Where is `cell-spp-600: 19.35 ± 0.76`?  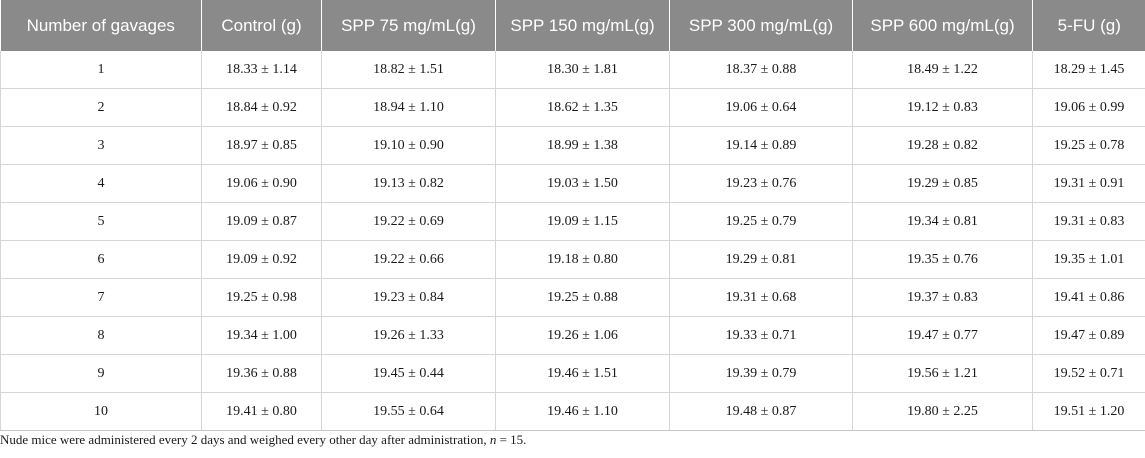
cell-spp-600: 19.35 ± 0.76 is located at coordinates (942, 259).